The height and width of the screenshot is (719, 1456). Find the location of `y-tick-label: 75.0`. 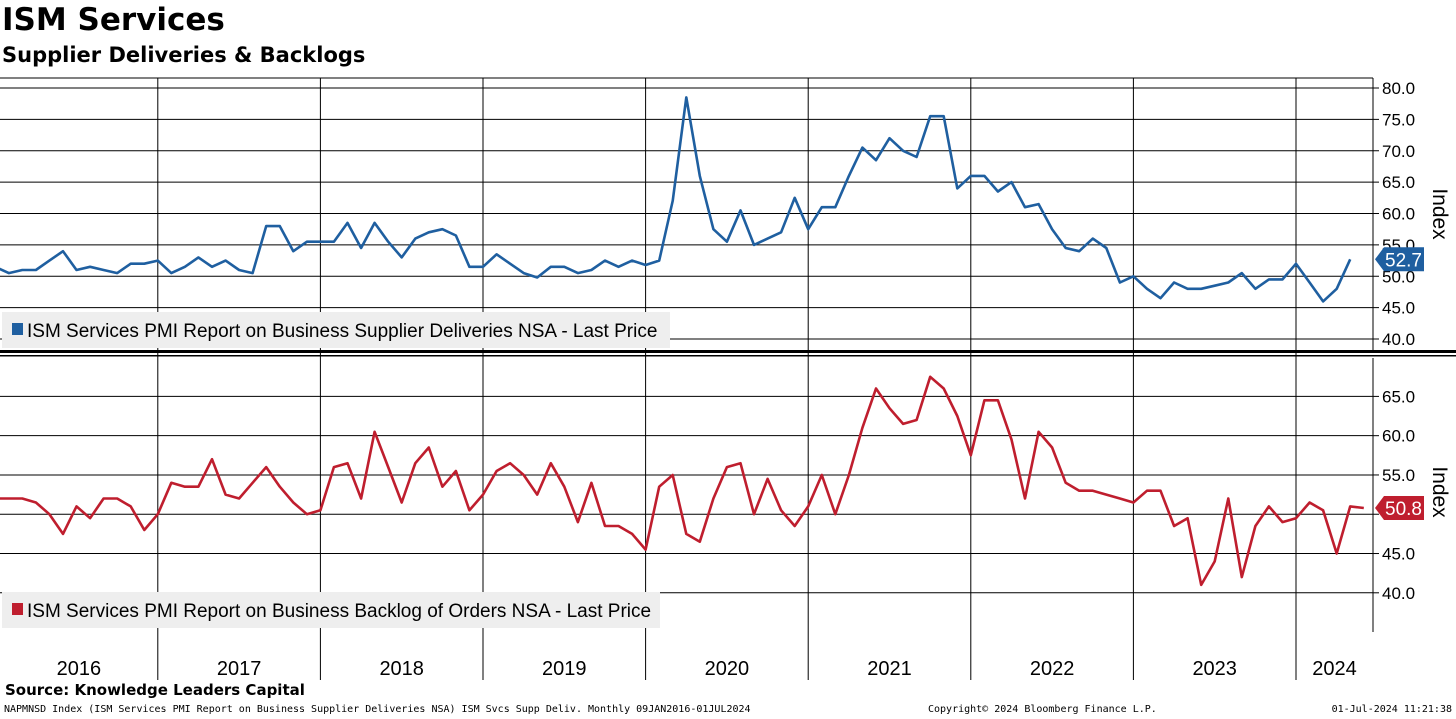

y-tick-label: 75.0 is located at coordinates (1398, 119).